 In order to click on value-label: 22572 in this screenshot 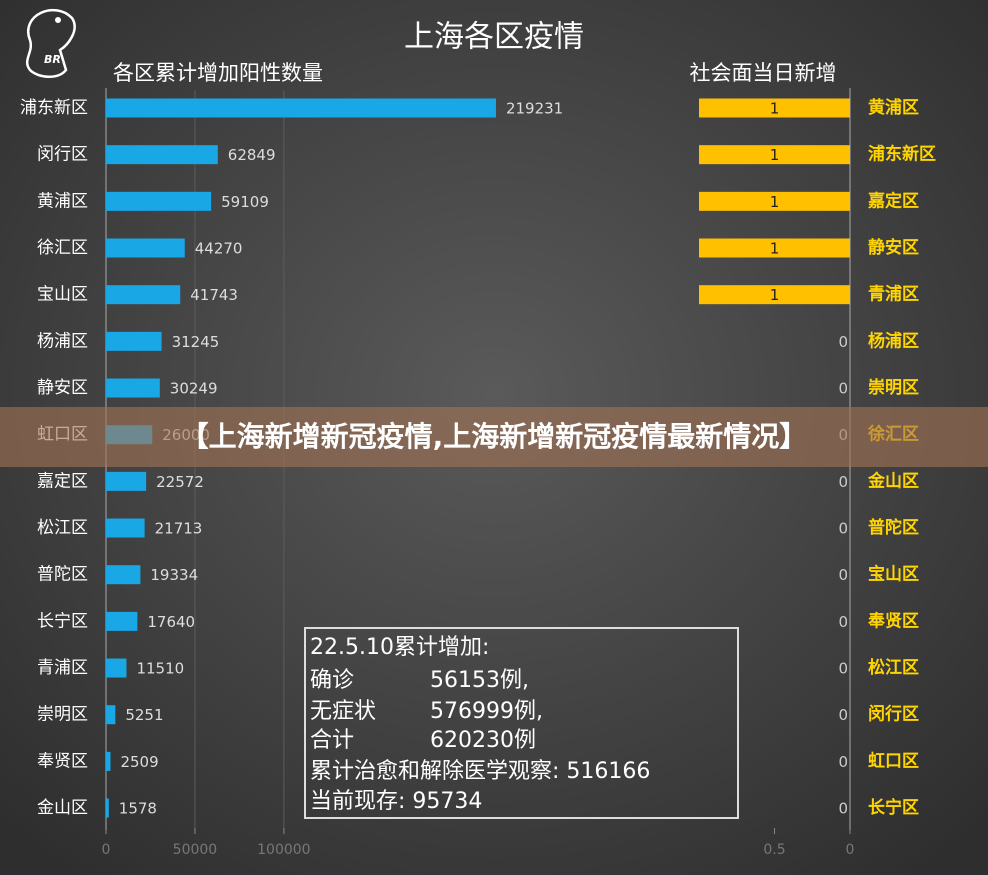, I will do `click(180, 482)`.